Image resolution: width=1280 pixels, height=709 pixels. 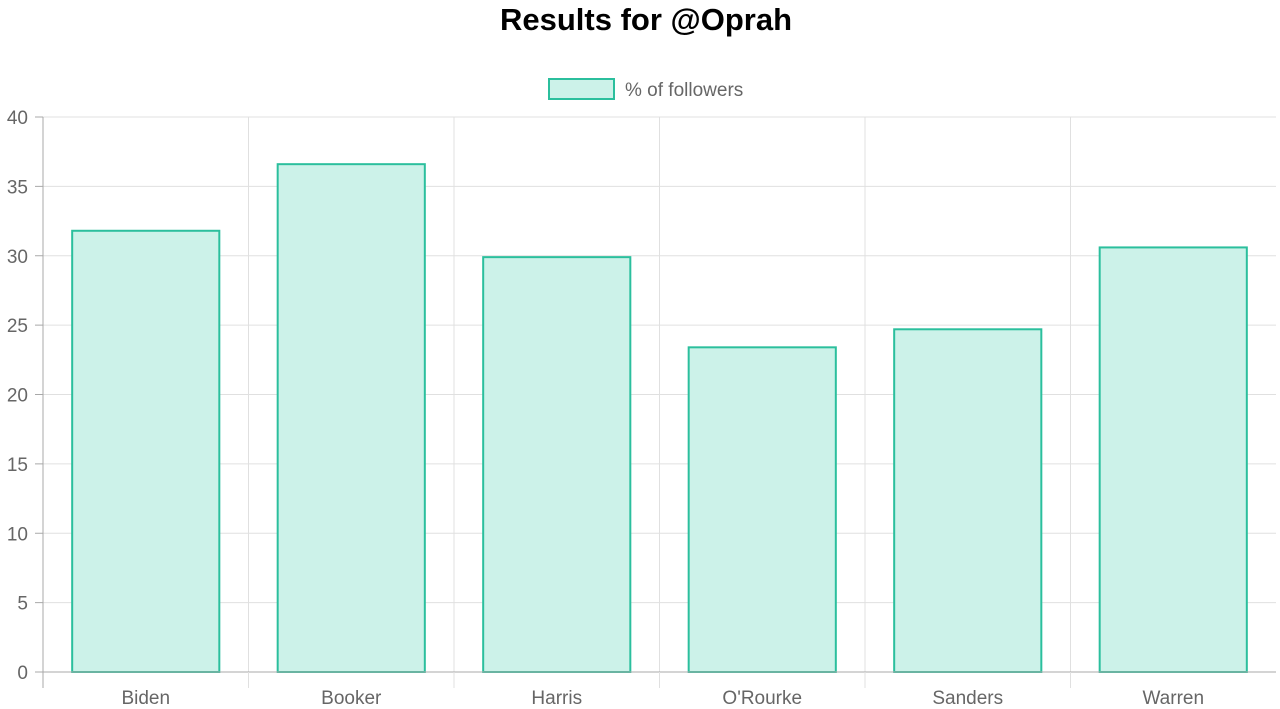 What do you see at coordinates (22, 604) in the screenshot?
I see `y-tick-label: 5` at bounding box center [22, 604].